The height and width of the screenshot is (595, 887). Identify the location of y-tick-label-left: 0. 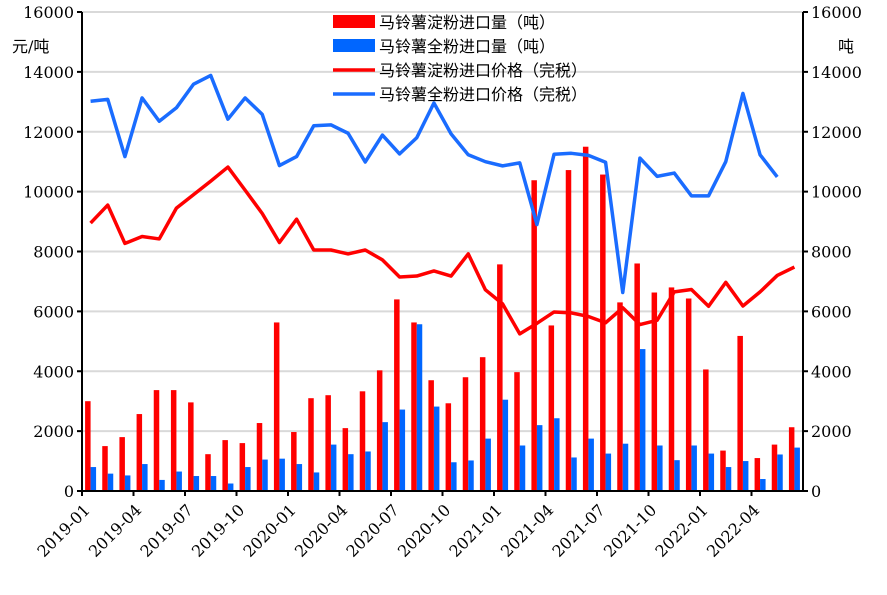
(69, 491).